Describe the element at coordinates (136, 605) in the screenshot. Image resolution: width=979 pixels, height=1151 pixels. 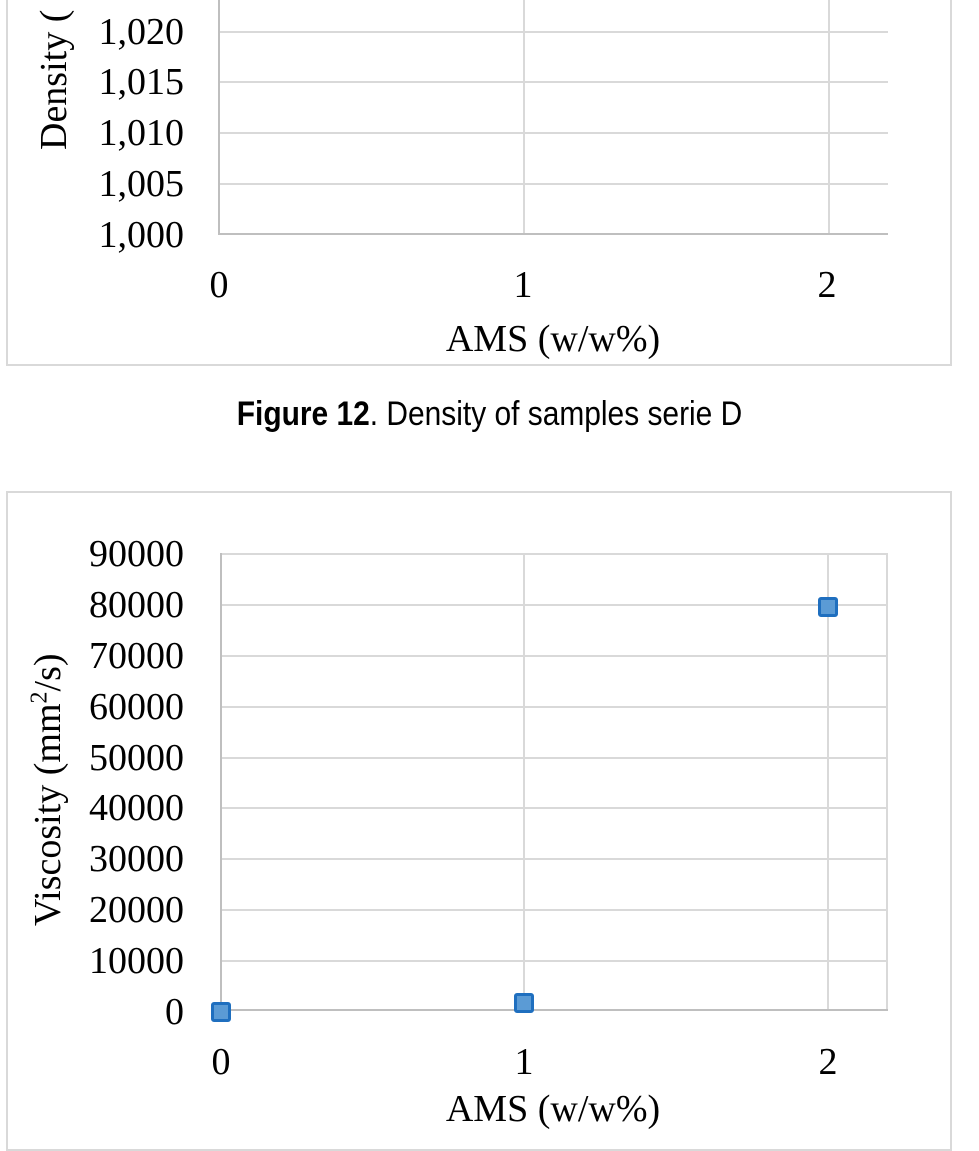
I see `y-tick: 80000` at that location.